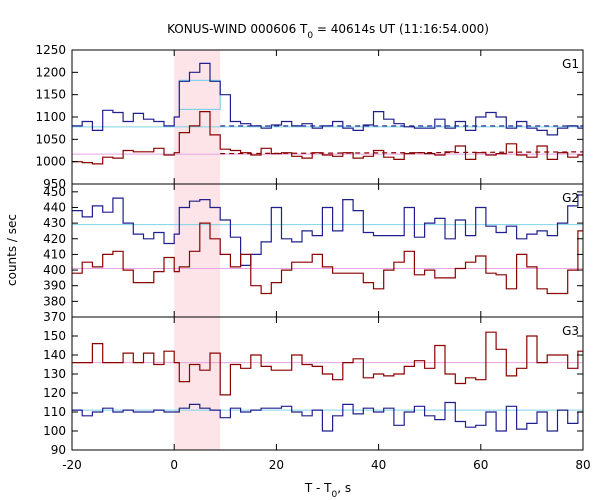 Image resolution: width=600 pixels, height=500 pixels. What do you see at coordinates (12, 250) in the screenshot?
I see `y-axis-label: counts / sec` at bounding box center [12, 250].